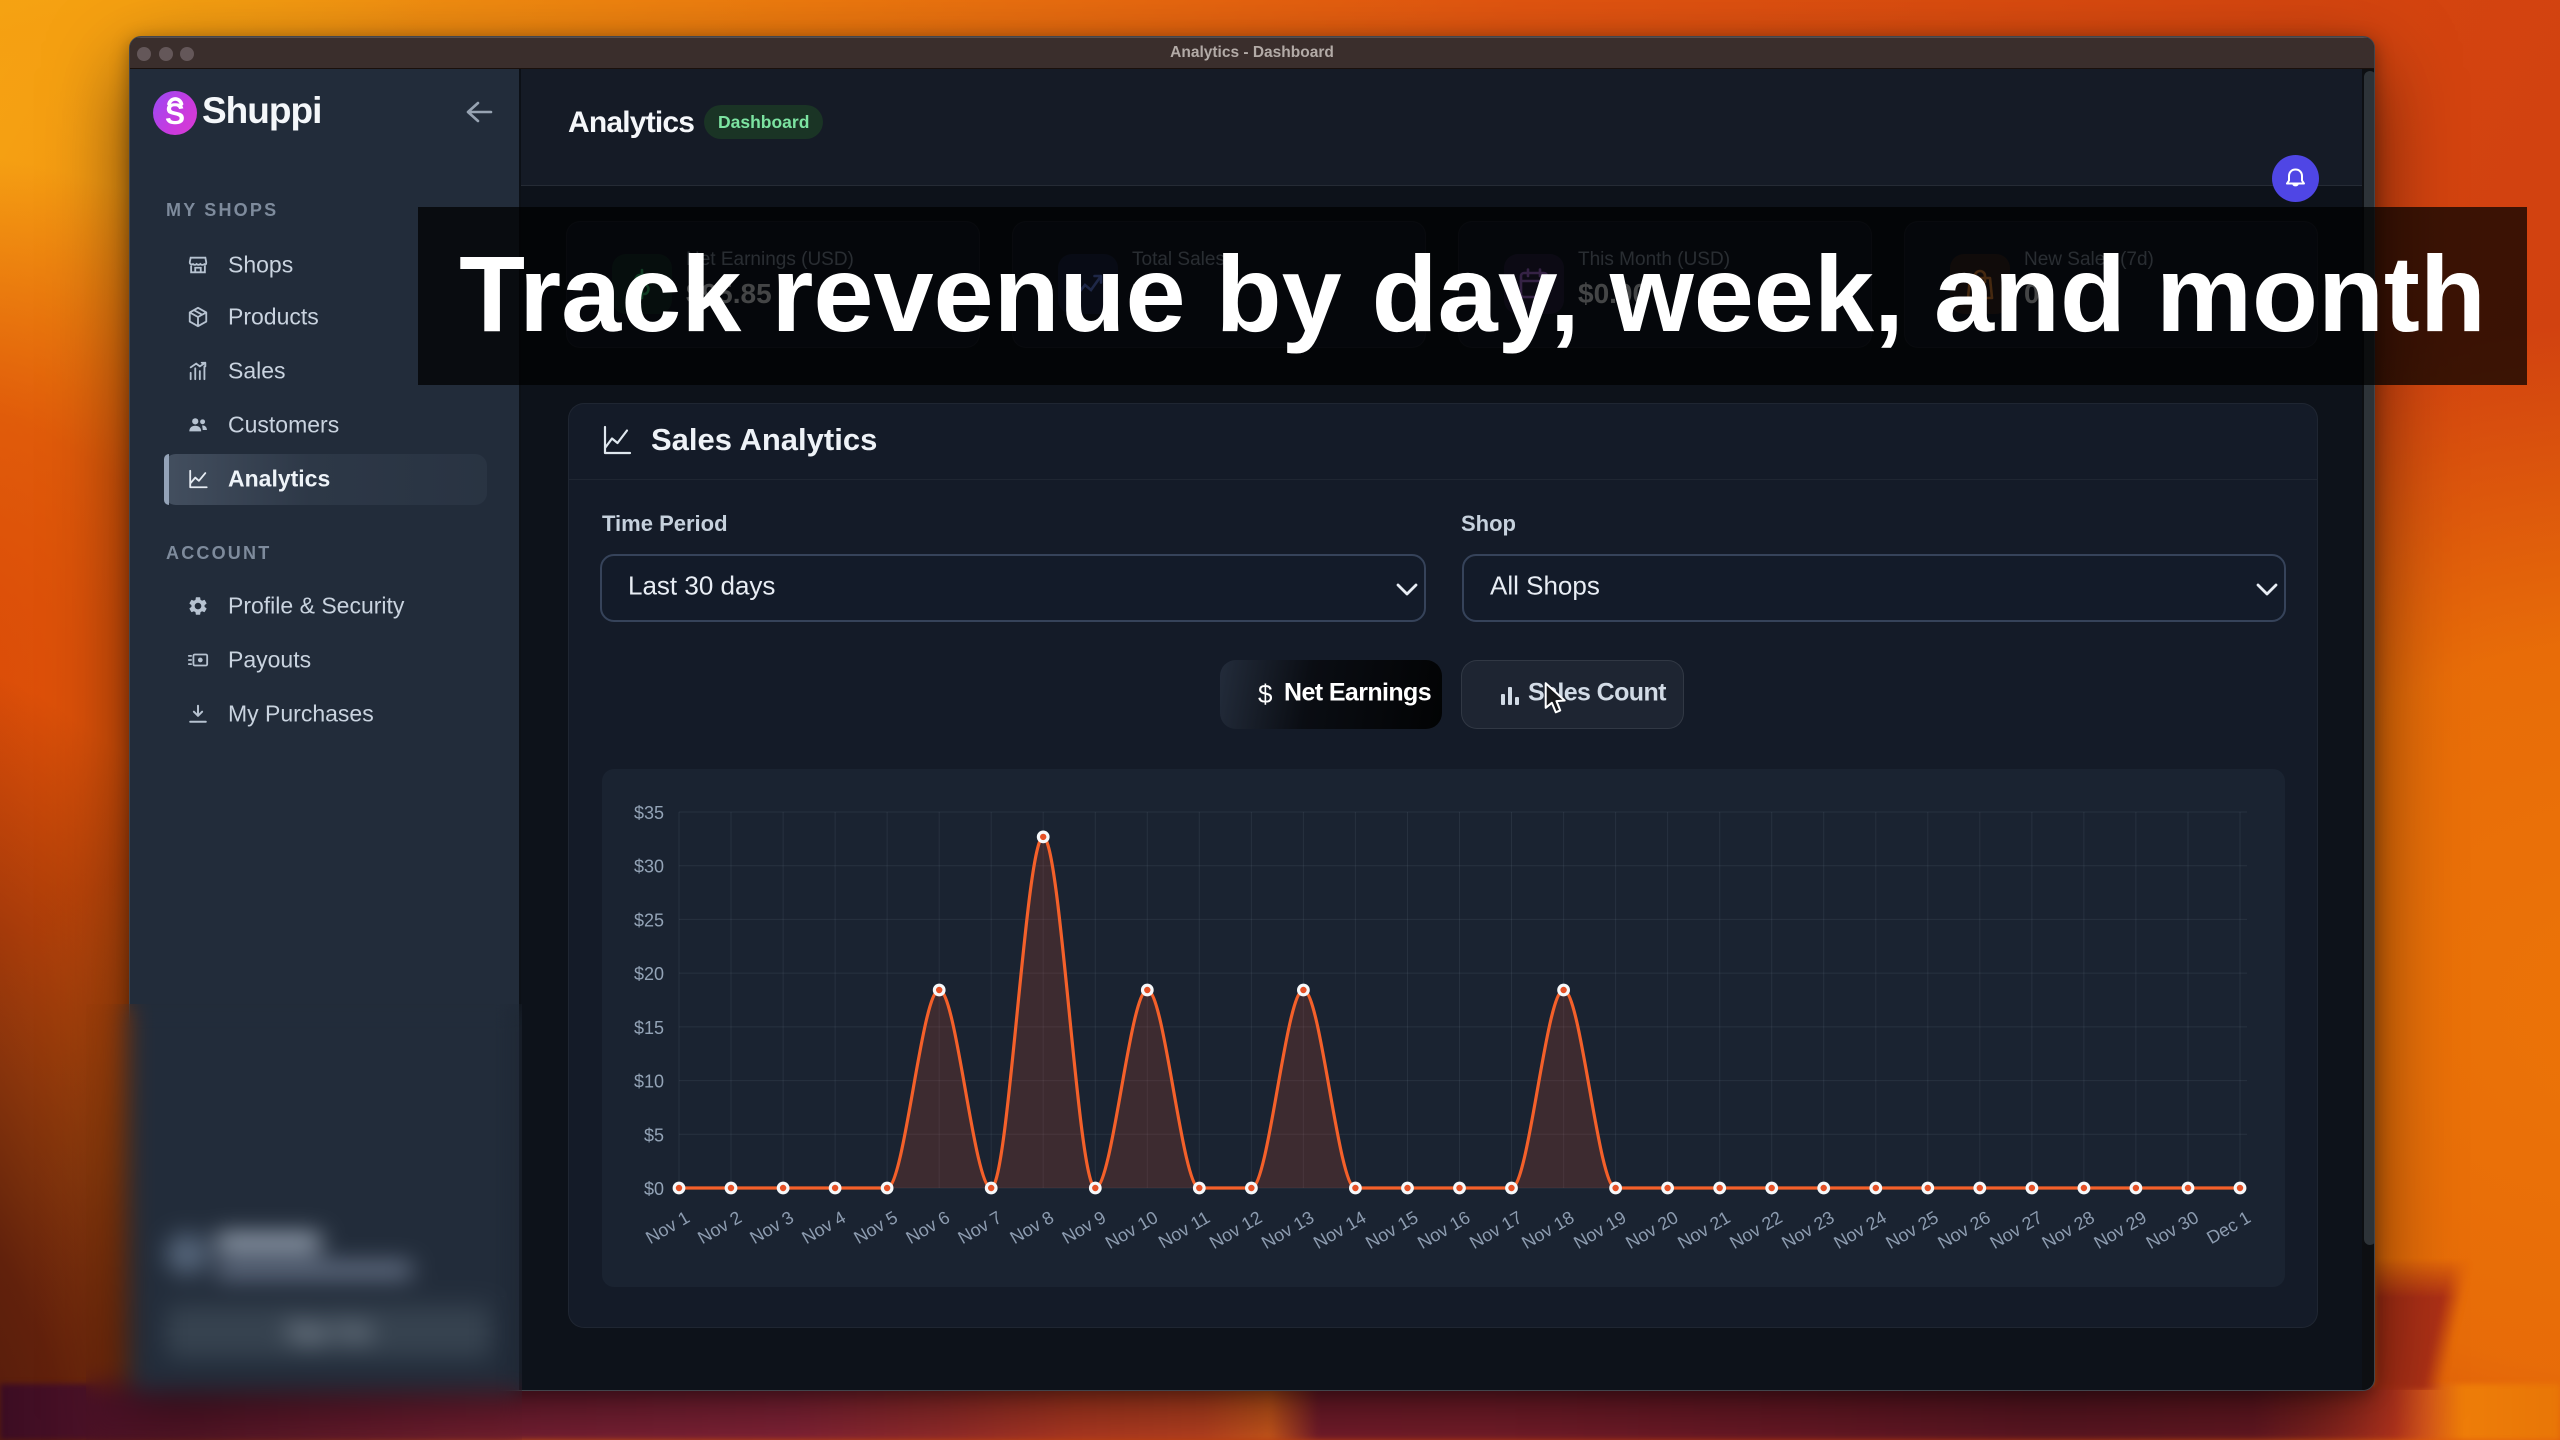 This screenshot has height=1440, width=2560. Describe the element at coordinates (2228, 1227) in the screenshot. I see `svg-text: Dec 1` at that location.